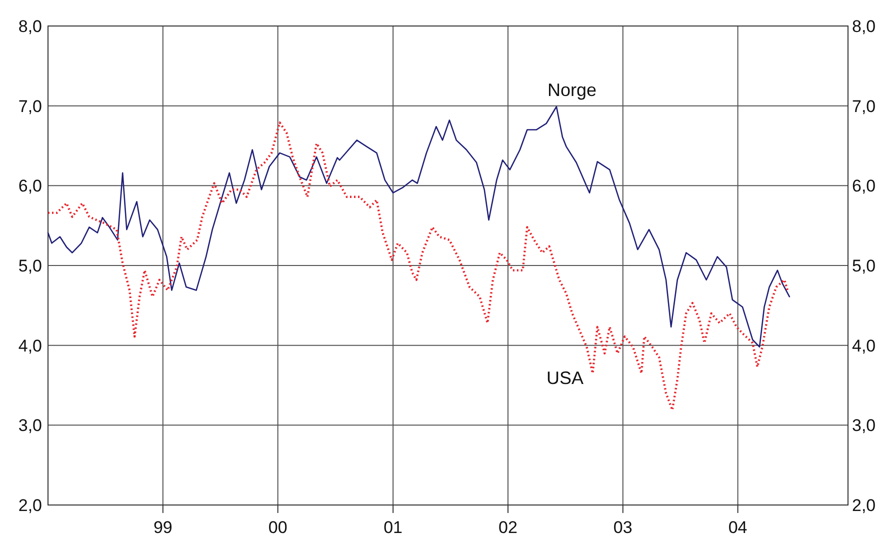 The image size is (895, 541). What do you see at coordinates (162, 527) in the screenshot?
I see `x-tick-label: 99` at bounding box center [162, 527].